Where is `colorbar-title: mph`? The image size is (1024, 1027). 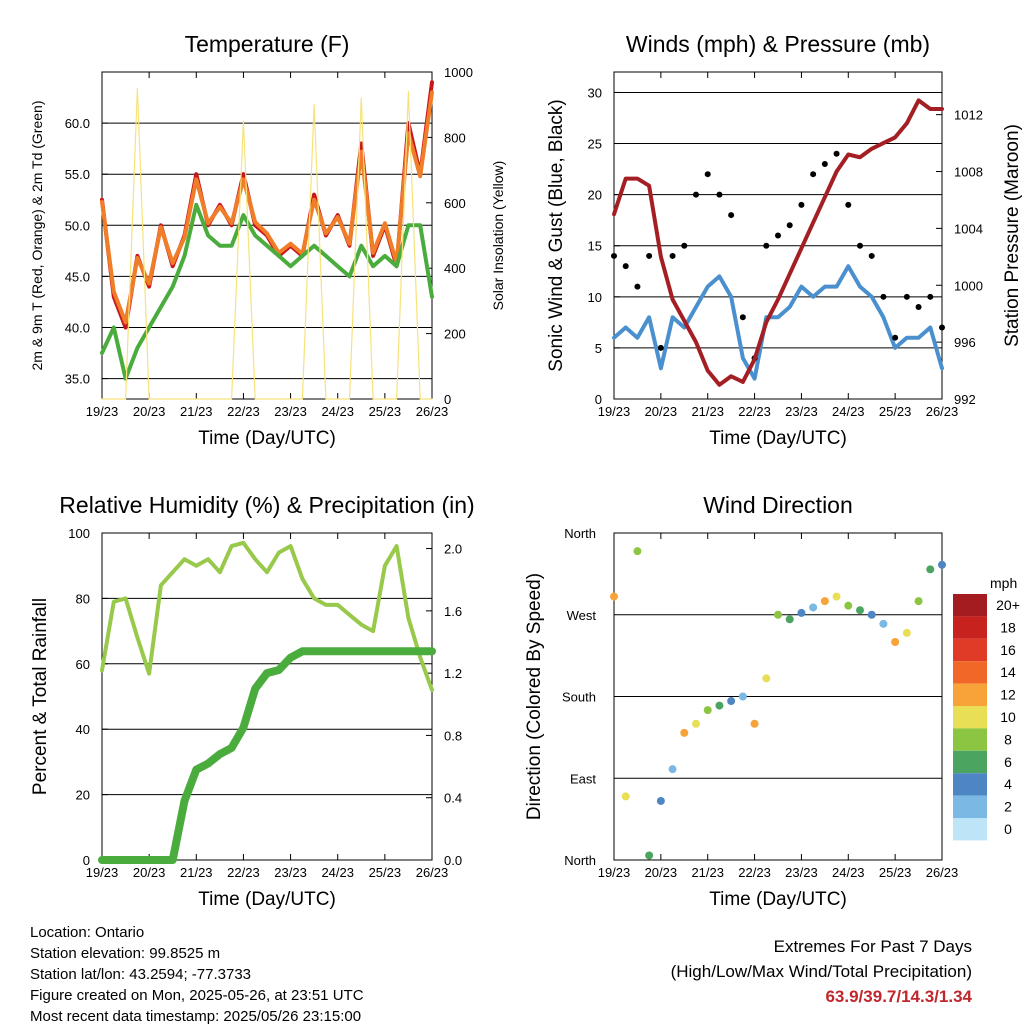
colorbar-title: mph is located at coordinates (1003, 583).